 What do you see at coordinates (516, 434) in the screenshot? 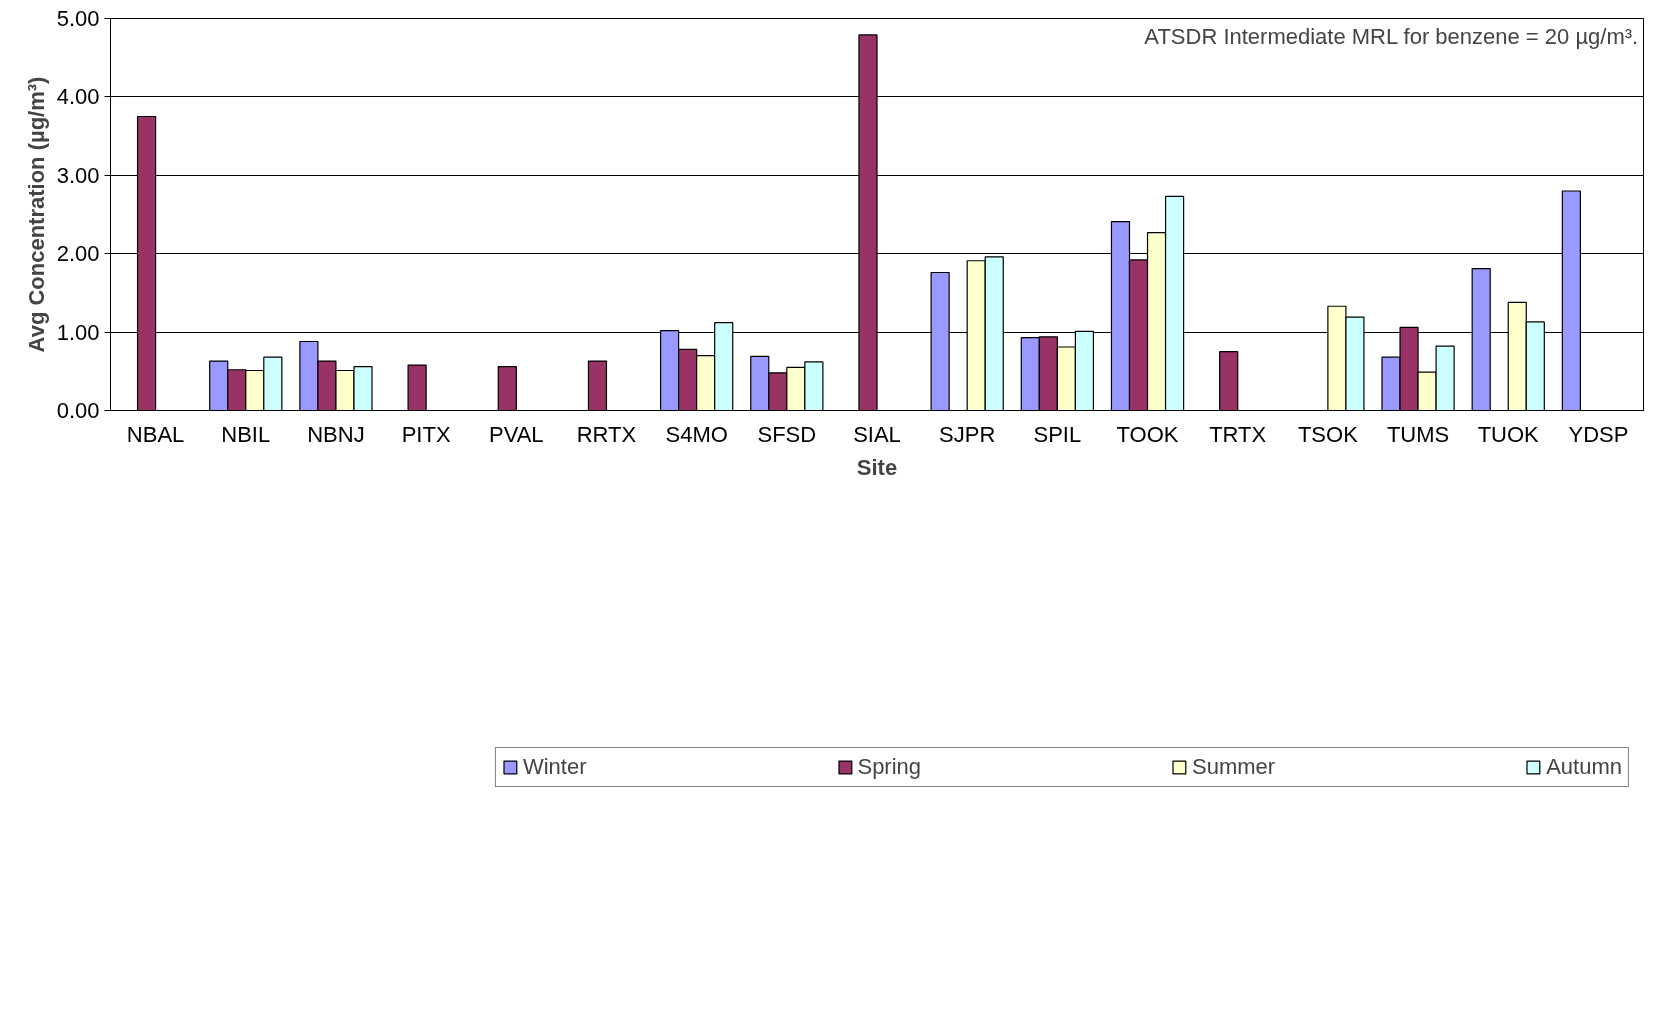
I see `x-tick-label: PVAL` at bounding box center [516, 434].